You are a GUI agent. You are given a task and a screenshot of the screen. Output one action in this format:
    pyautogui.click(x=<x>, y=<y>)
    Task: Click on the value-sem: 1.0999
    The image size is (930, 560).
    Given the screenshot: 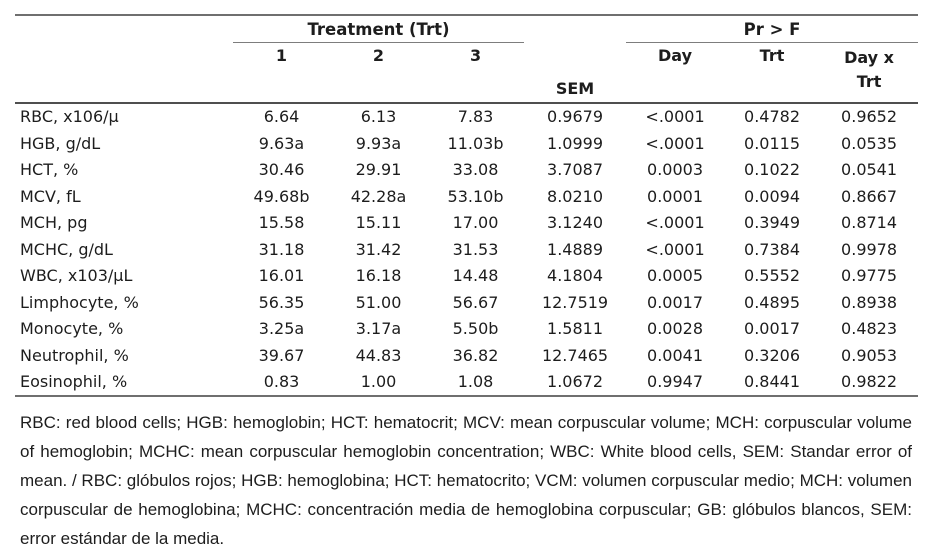 What is the action you would take?
    pyautogui.click(x=575, y=143)
    